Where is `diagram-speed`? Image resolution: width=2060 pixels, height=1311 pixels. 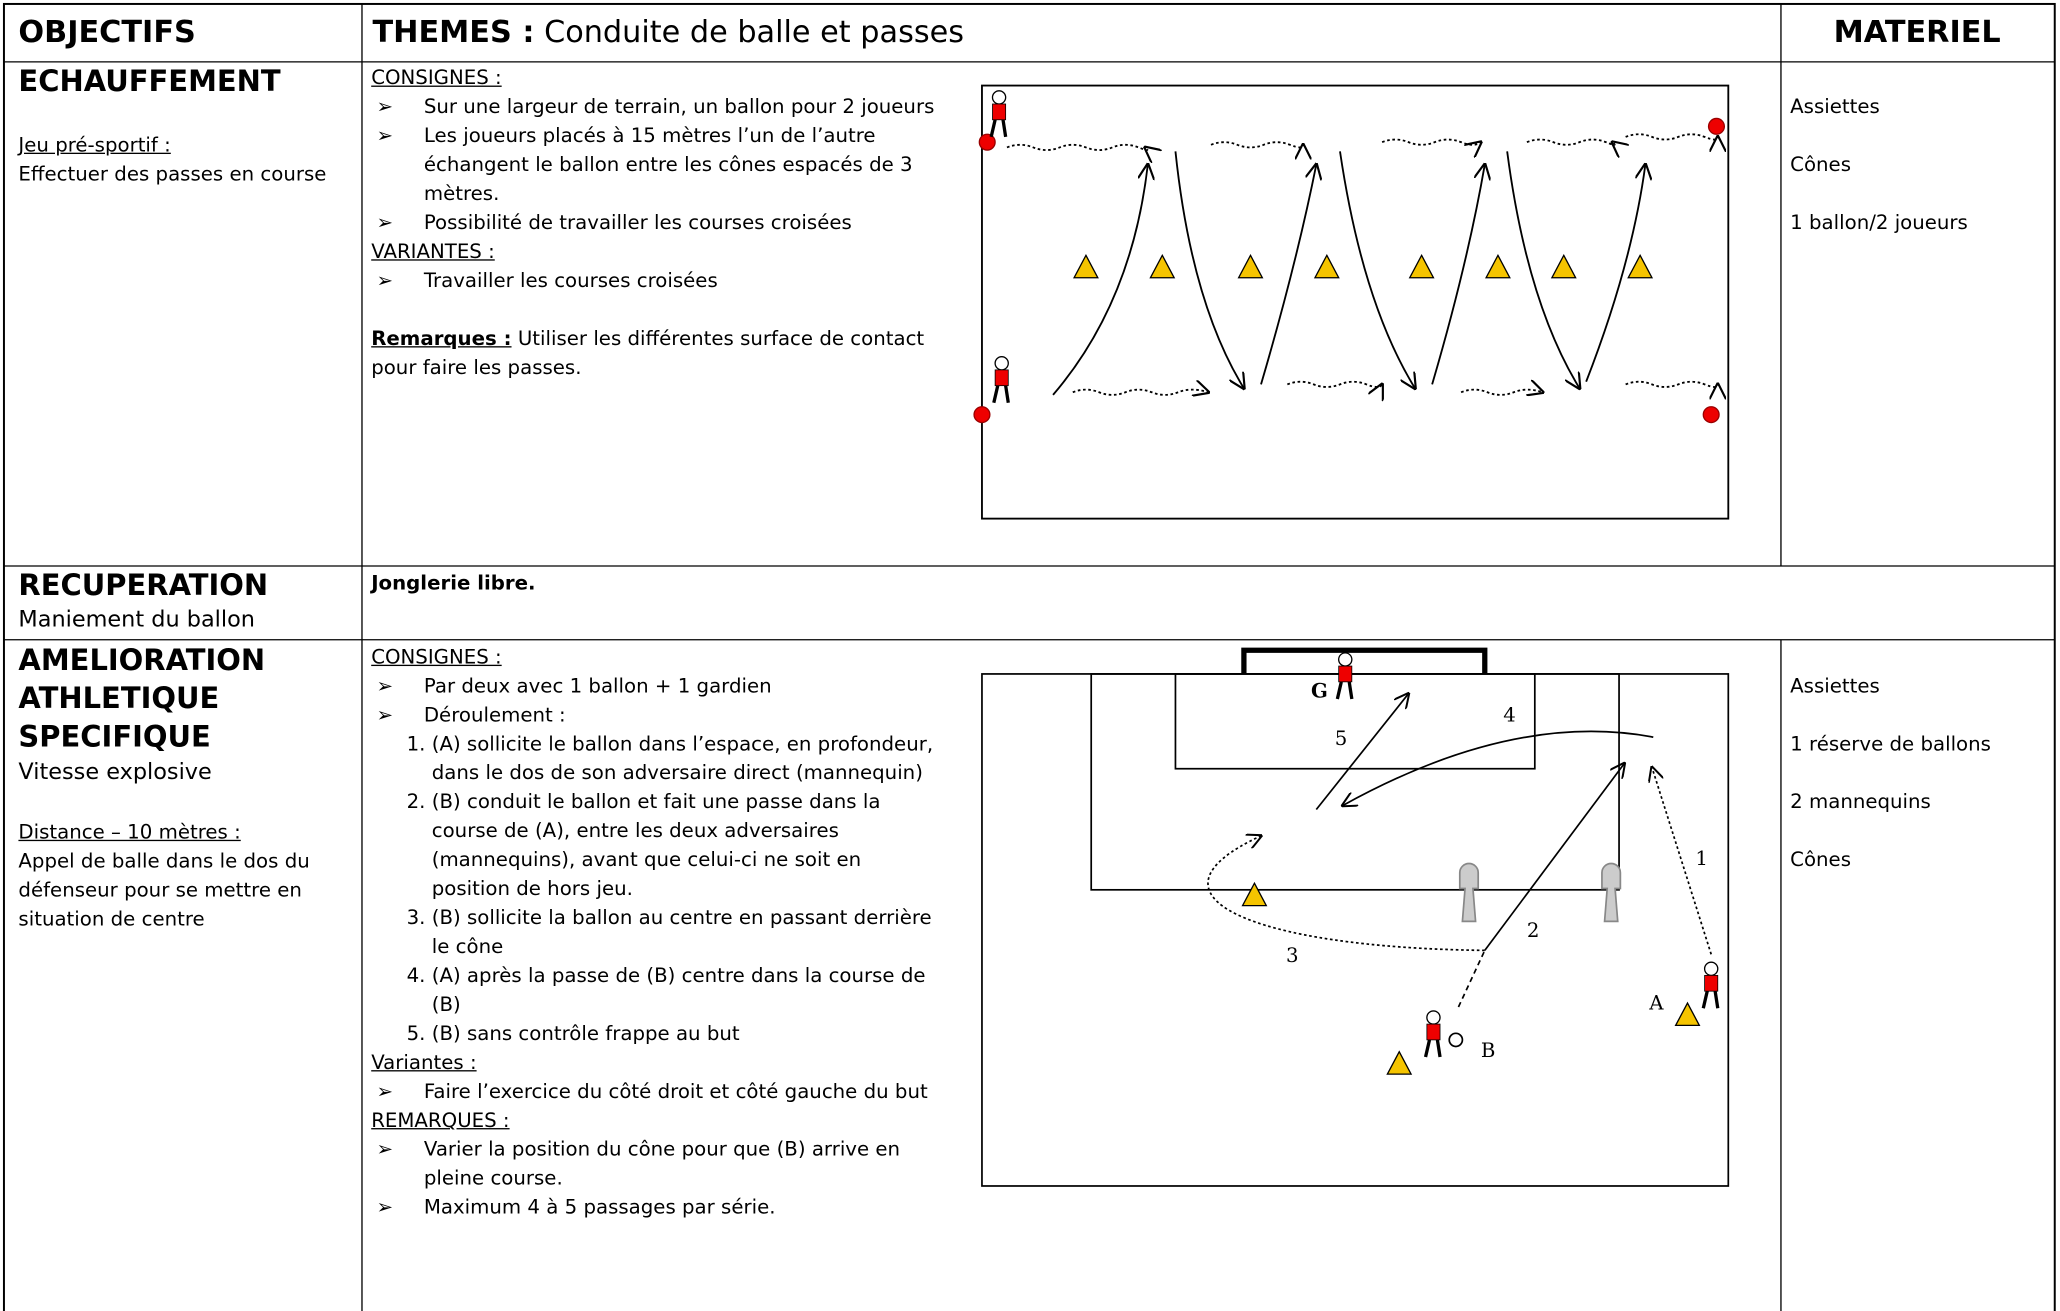 diagram-speed is located at coordinates (1355, 917).